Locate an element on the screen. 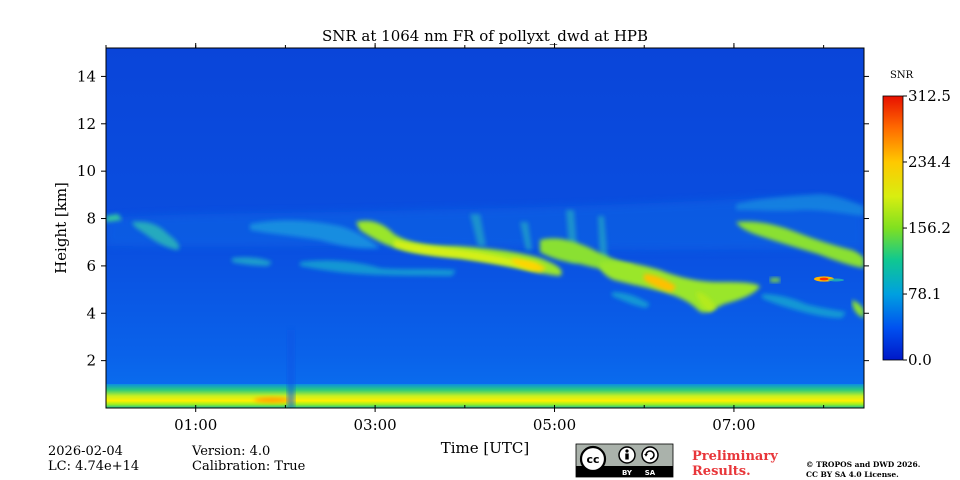  y-tick-label: 12 is located at coordinates (86, 124).